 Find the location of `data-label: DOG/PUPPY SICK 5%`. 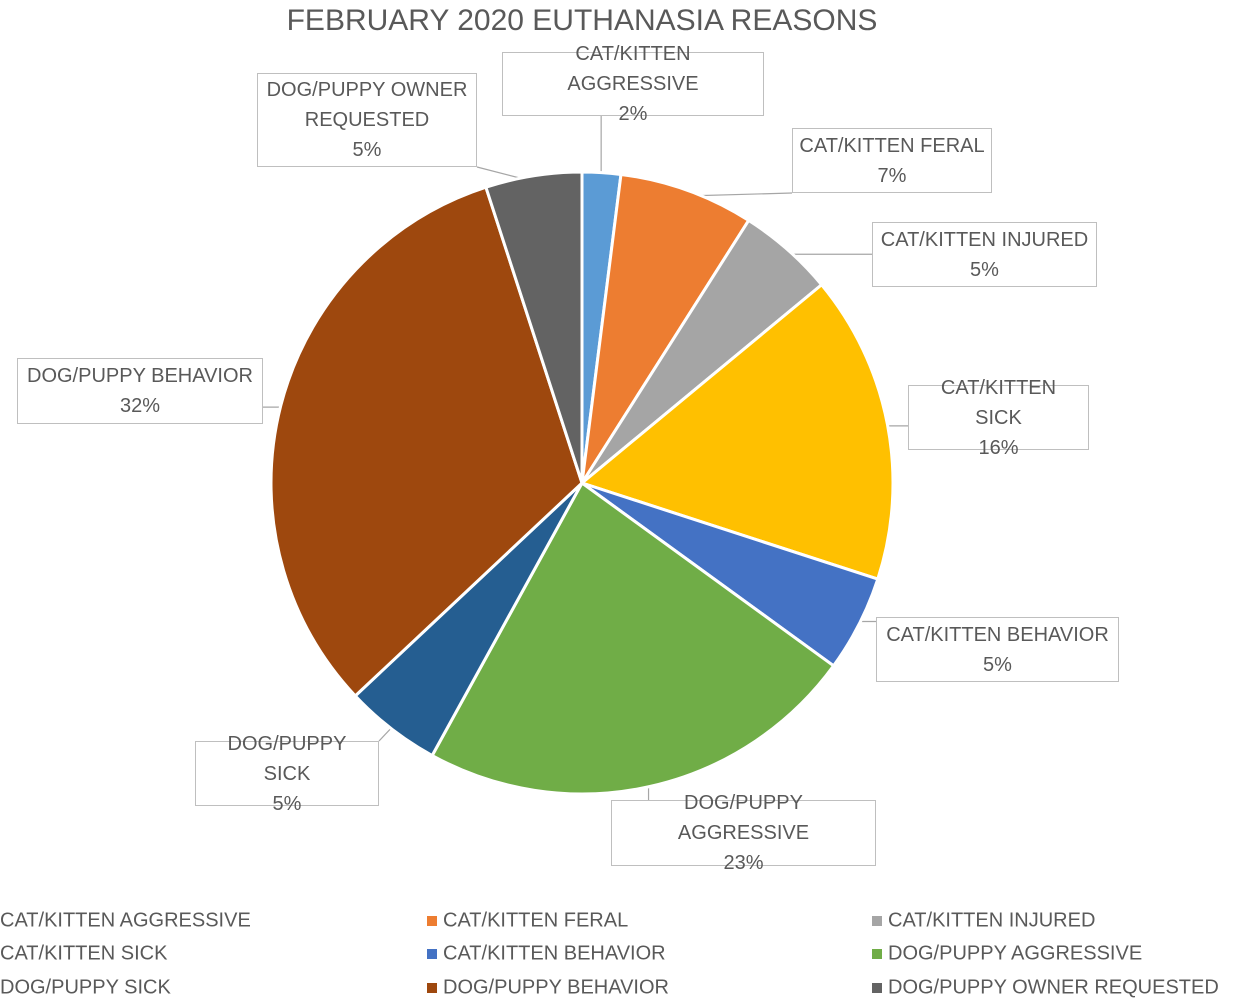

data-label: DOG/PUPPY SICK 5% is located at coordinates (287, 774).